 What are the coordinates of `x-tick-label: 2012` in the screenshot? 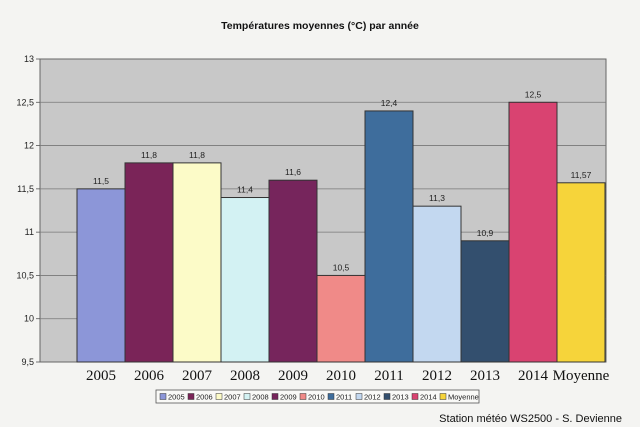 It's located at (437, 376).